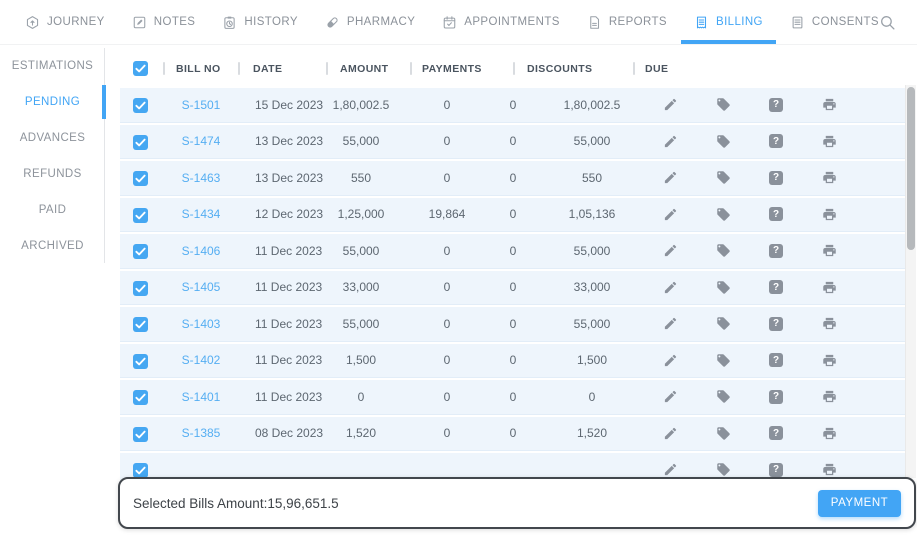  Describe the element at coordinates (201, 104) in the screenshot. I see `bill-no-link: S-1501` at that location.